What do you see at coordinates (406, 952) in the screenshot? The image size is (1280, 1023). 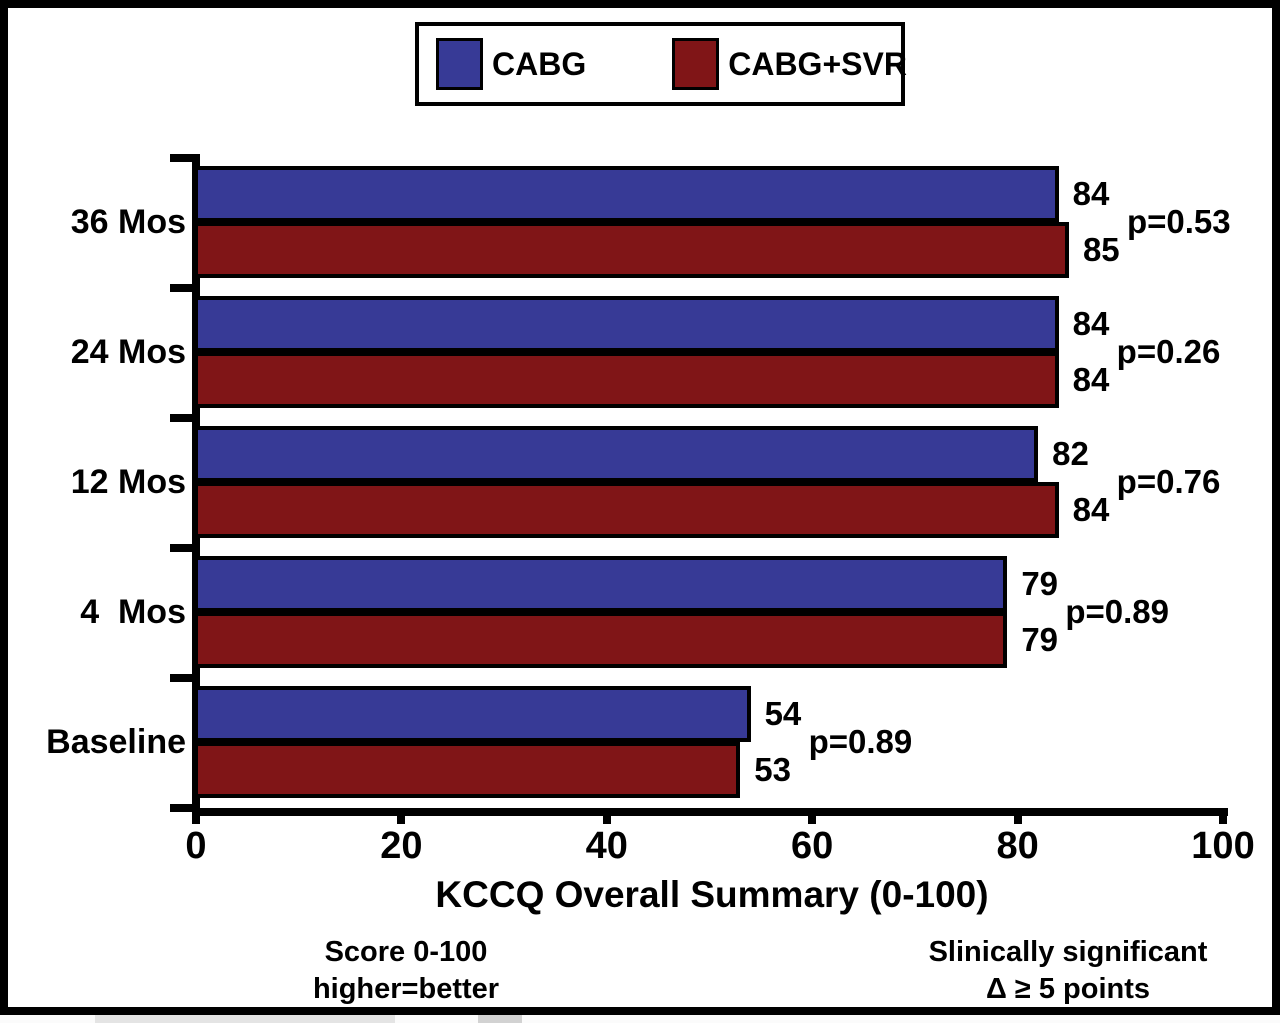 I see `footnote-score-line1: Score 0-100` at bounding box center [406, 952].